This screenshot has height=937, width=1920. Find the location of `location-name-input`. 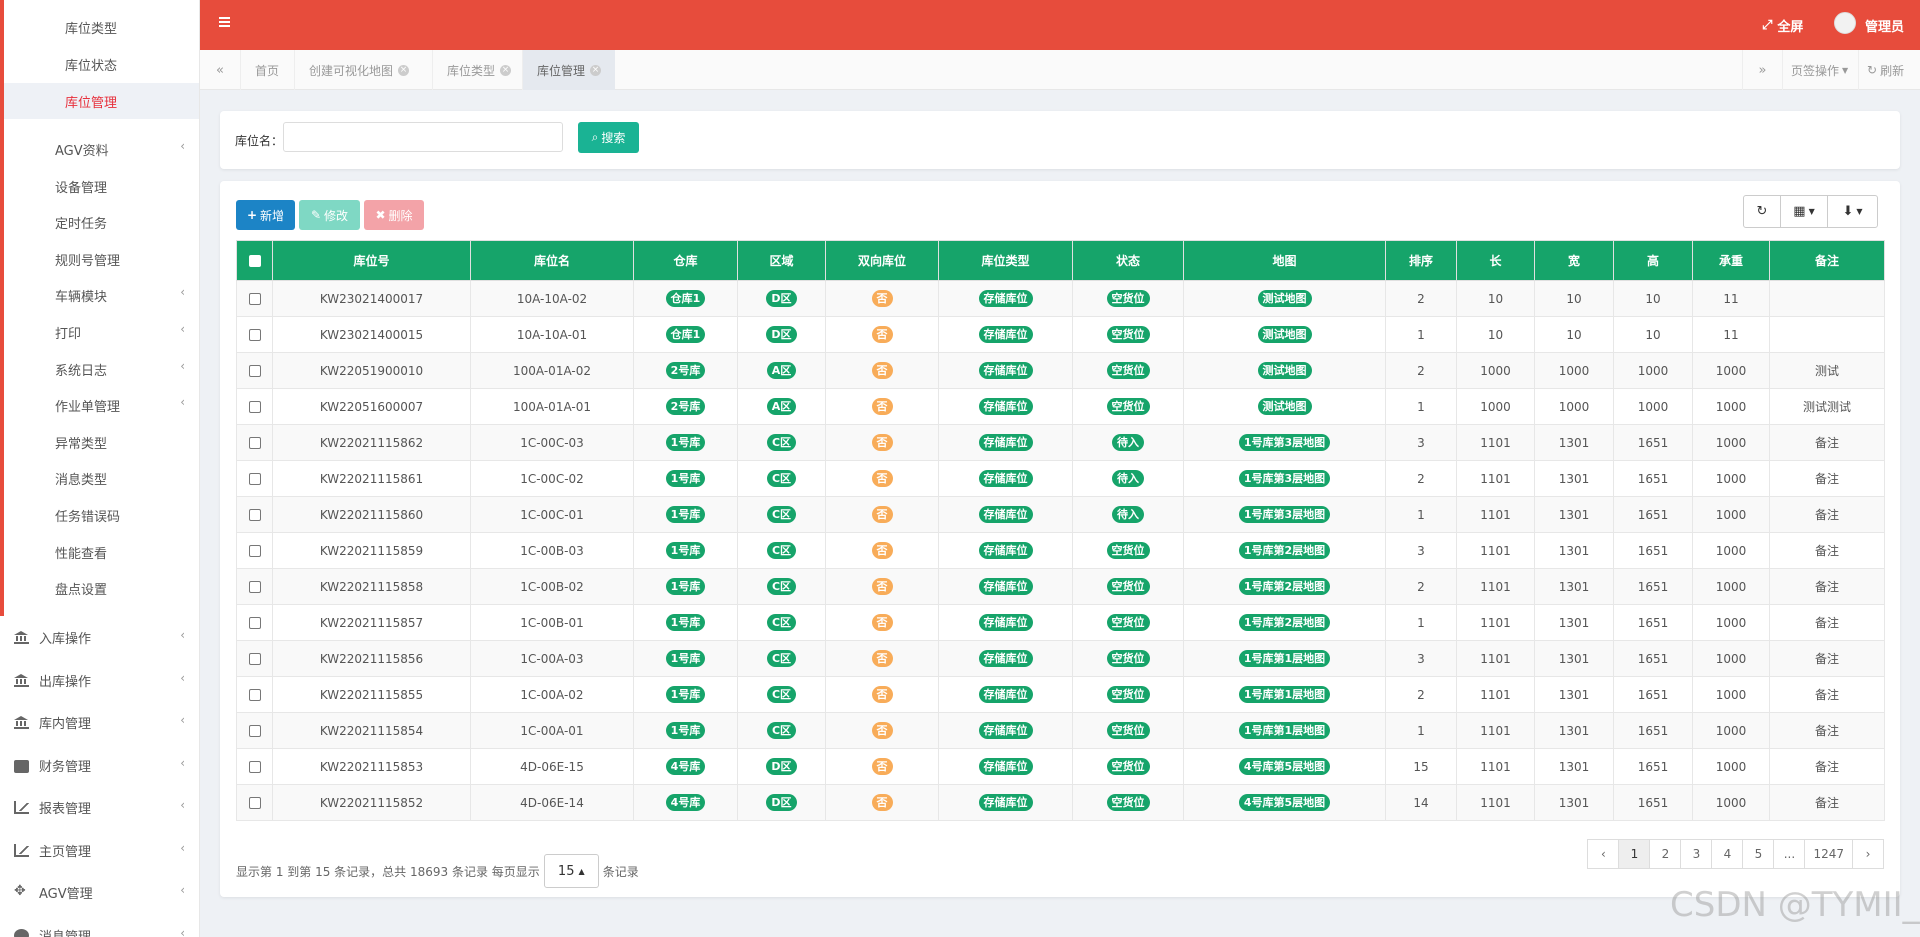

location-name-input is located at coordinates (423, 137).